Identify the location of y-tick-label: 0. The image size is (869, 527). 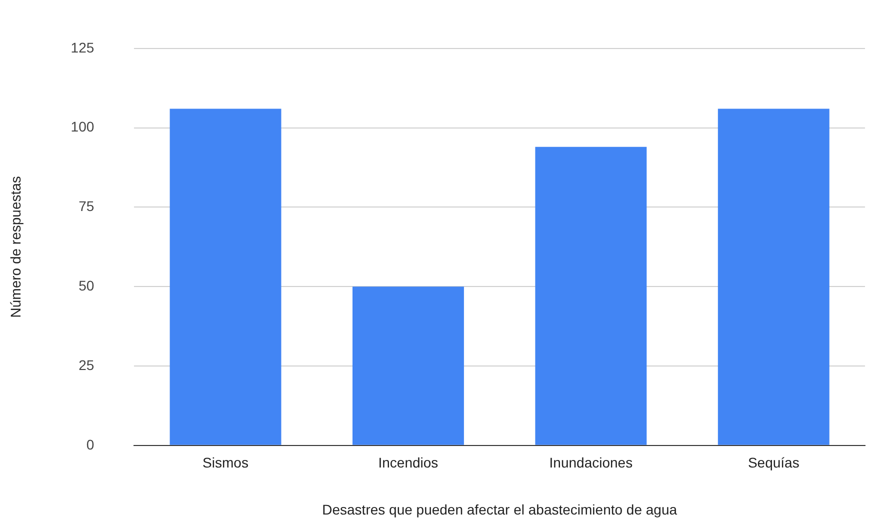
(90, 444).